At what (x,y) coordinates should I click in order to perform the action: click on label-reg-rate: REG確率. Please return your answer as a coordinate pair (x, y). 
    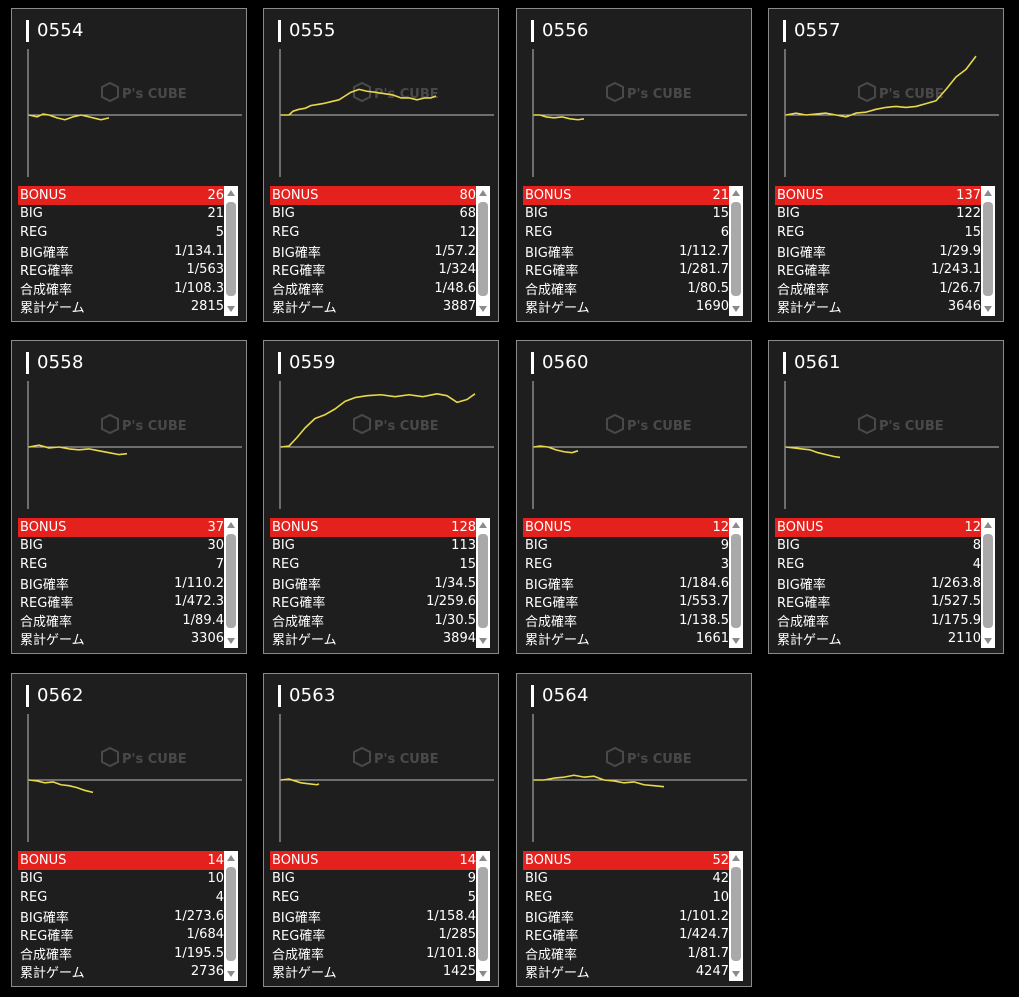
    Looking at the image, I should click on (552, 604).